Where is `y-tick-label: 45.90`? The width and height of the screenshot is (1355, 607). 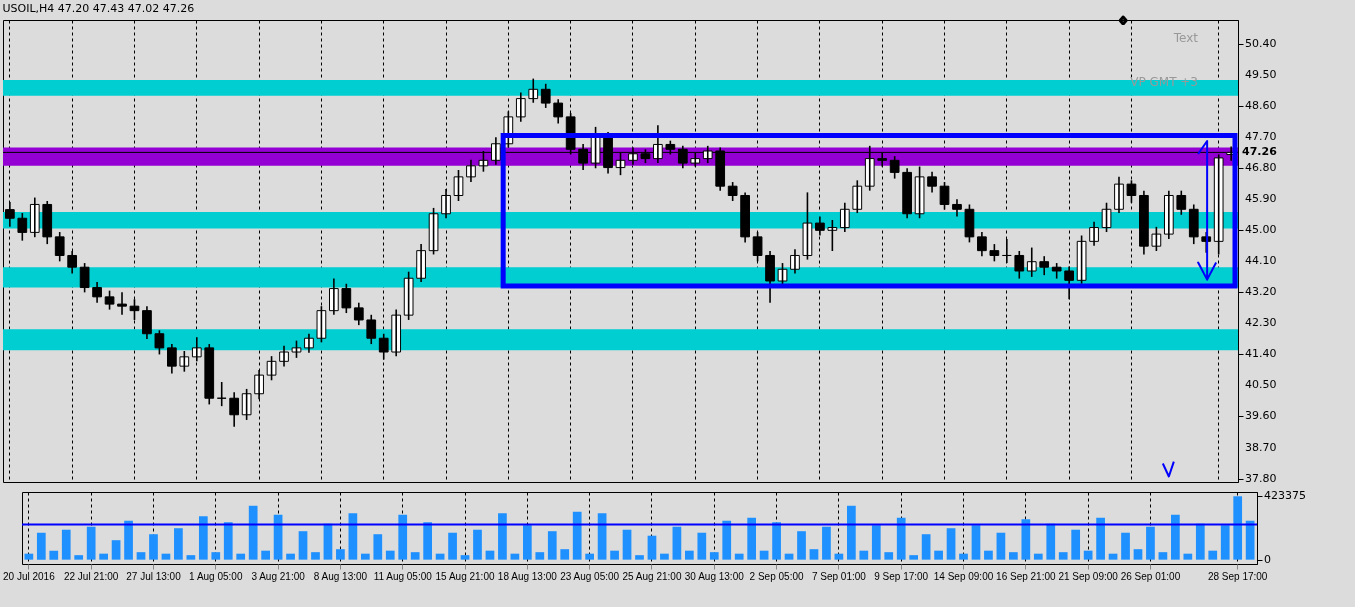 y-tick-label: 45.90 is located at coordinates (1261, 199).